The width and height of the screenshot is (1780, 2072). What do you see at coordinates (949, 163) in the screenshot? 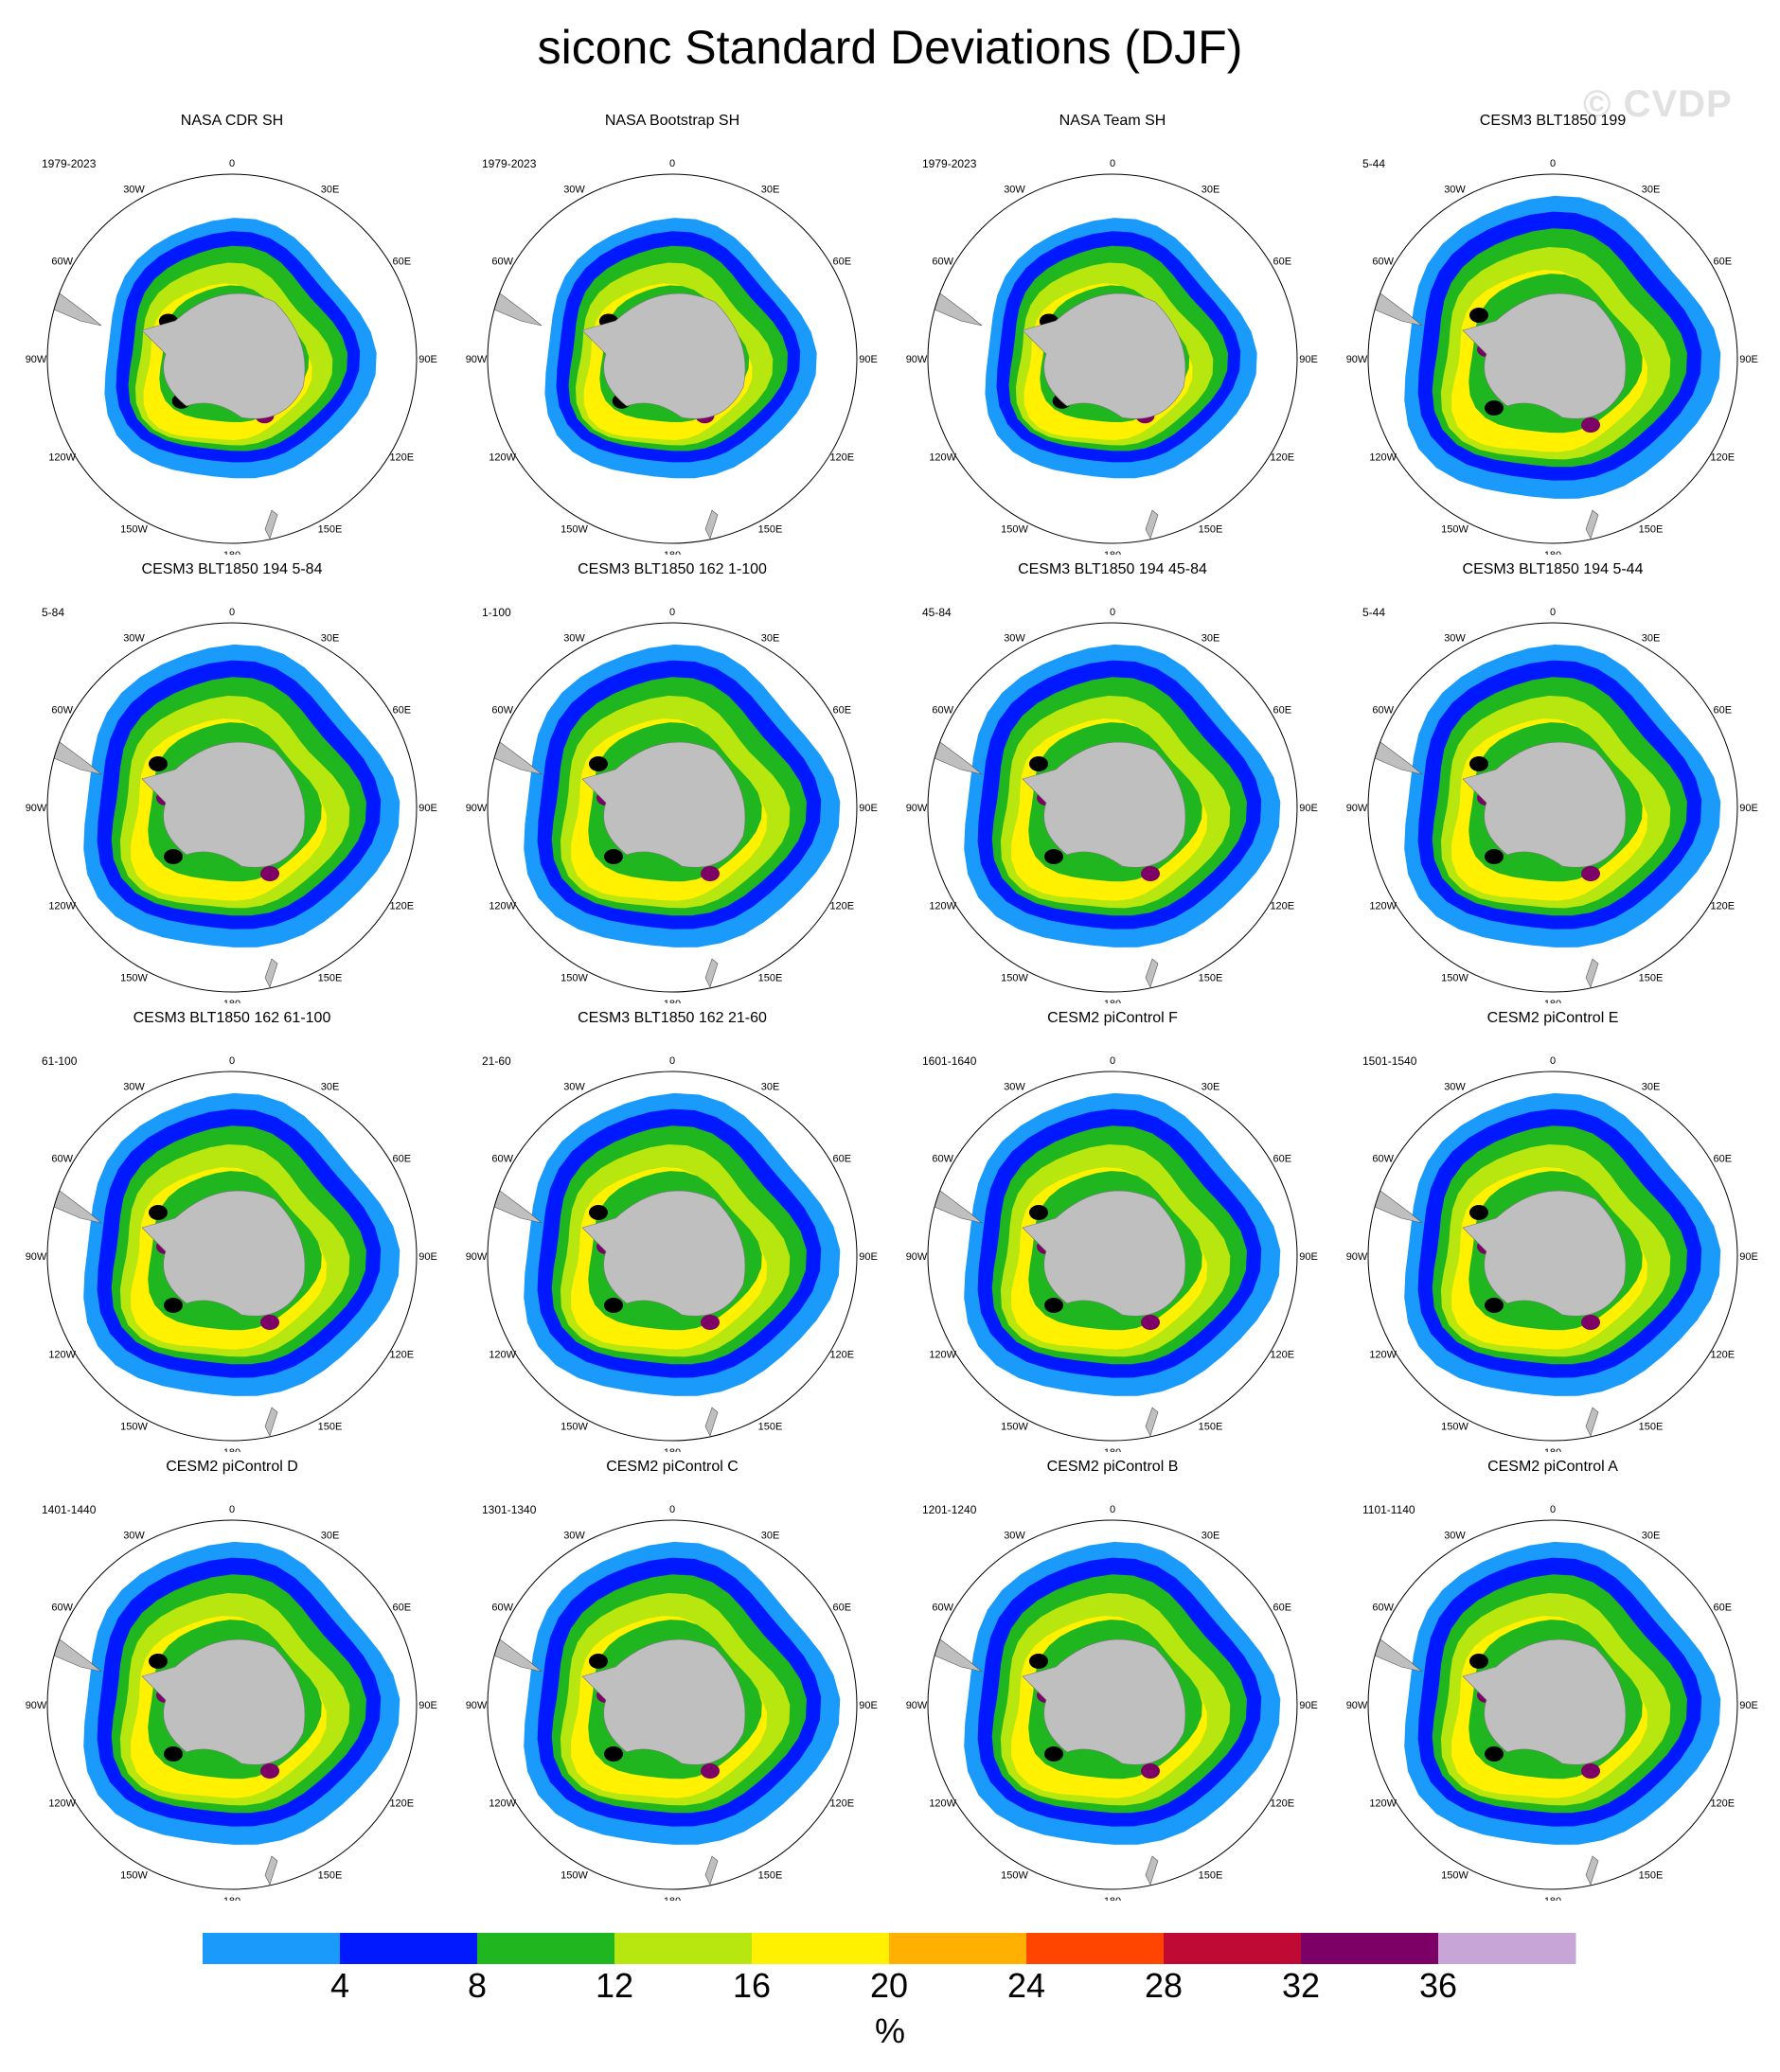
I see `panel-period: 1979-2023` at bounding box center [949, 163].